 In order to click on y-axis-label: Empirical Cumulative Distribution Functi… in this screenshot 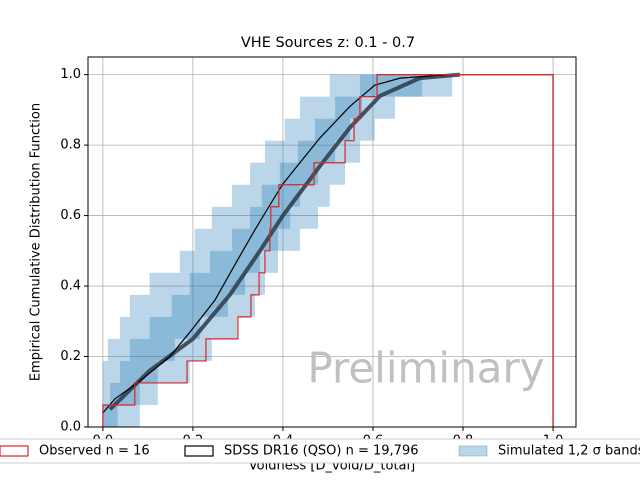, I will do `click(36, 242)`.